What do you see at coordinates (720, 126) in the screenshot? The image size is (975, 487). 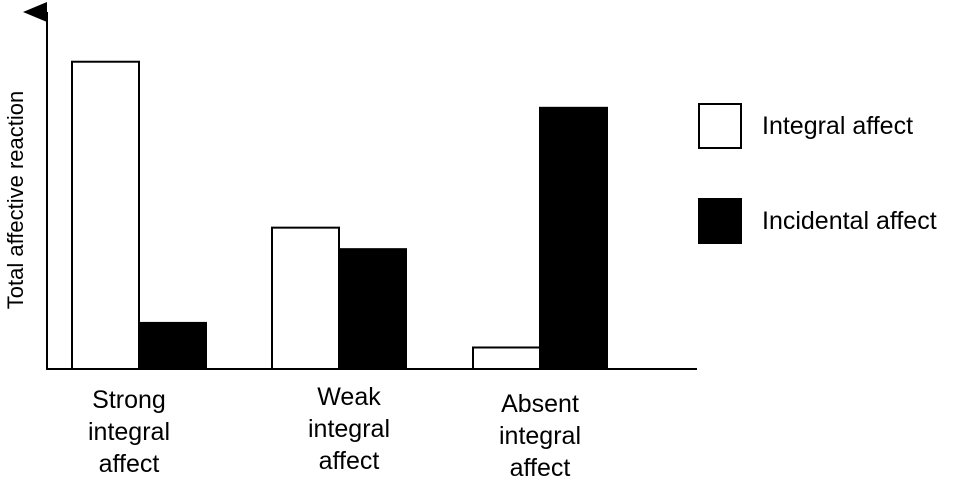 I see `legend-swatch-integral` at bounding box center [720, 126].